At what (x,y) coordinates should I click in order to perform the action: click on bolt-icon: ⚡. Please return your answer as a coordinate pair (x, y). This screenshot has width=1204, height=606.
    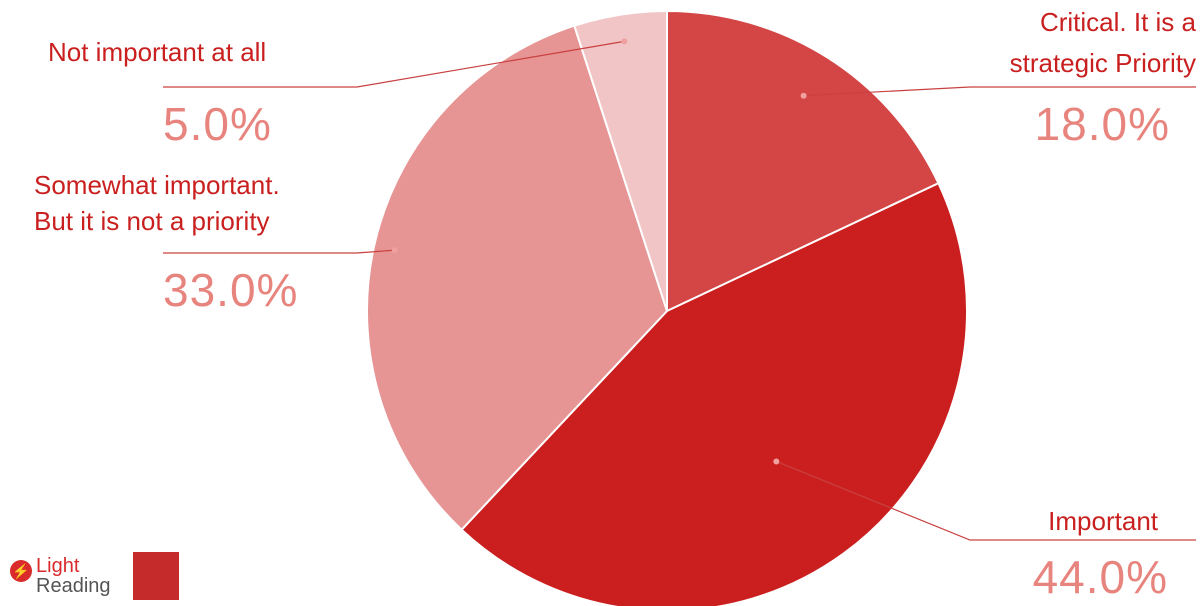
    Looking at the image, I should click on (21, 571).